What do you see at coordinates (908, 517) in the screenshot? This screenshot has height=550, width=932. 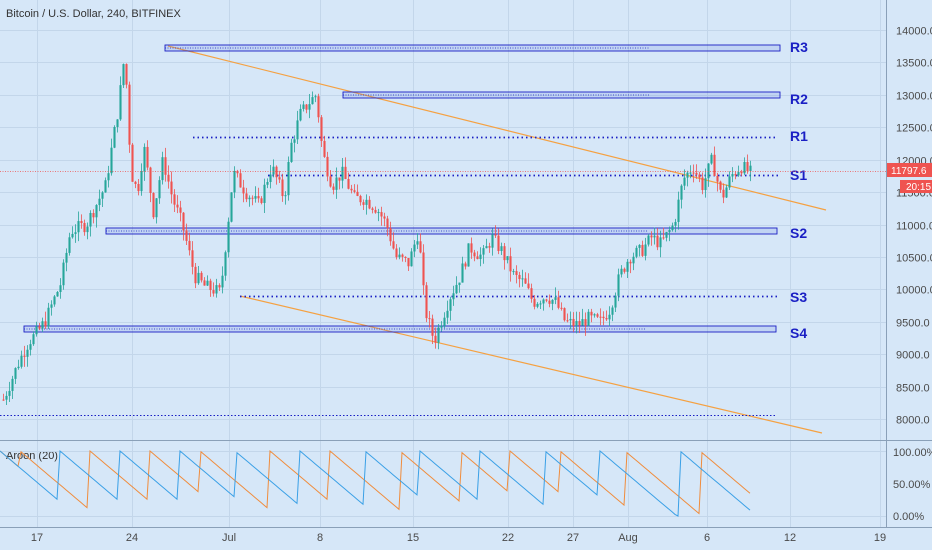 I see `aroon-tick-0: 0.00%` at bounding box center [908, 517].